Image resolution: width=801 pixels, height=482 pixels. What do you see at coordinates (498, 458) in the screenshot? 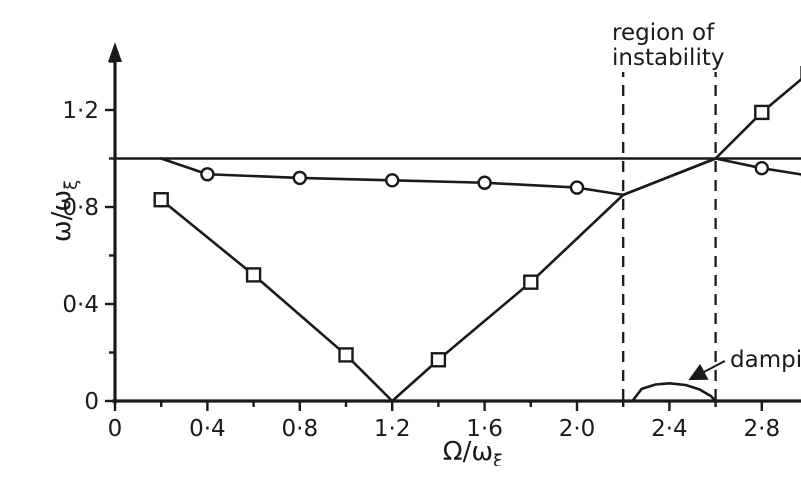
I see `x-axis-label-subscript: ξ` at bounding box center [498, 458].